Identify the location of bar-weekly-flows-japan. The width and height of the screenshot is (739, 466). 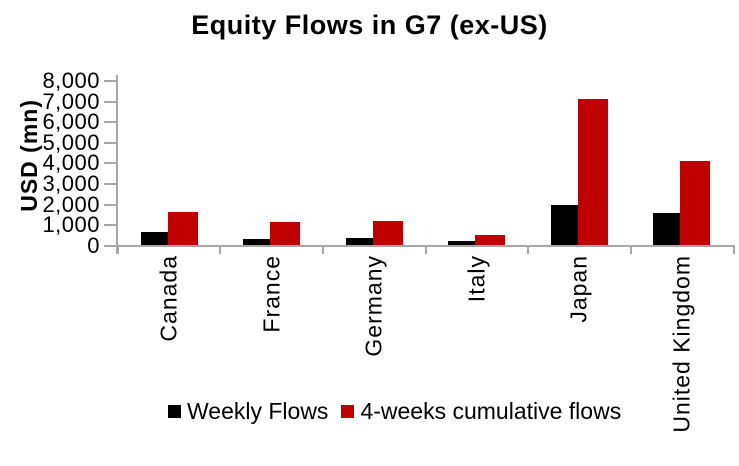
(564, 225).